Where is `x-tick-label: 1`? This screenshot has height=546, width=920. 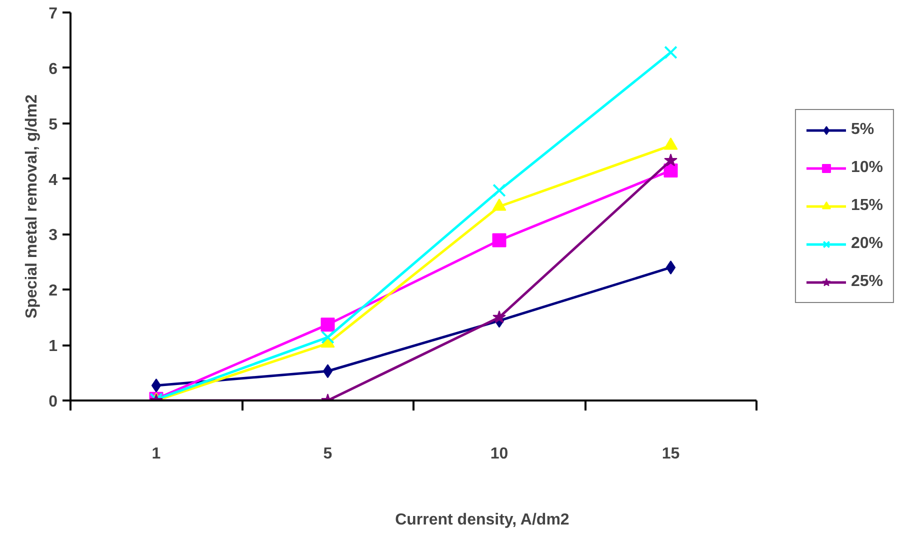 x-tick-label: 1 is located at coordinates (156, 454).